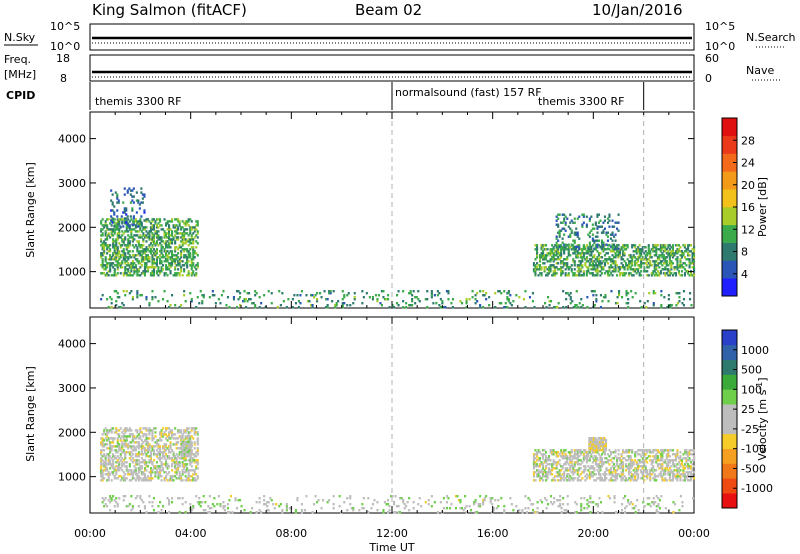 This screenshot has width=800, height=554. Describe the element at coordinates (393, 68) in the screenshot. I see `freq-strip: Freq. [MHz] 18 8 60 0 Nave` at that location.